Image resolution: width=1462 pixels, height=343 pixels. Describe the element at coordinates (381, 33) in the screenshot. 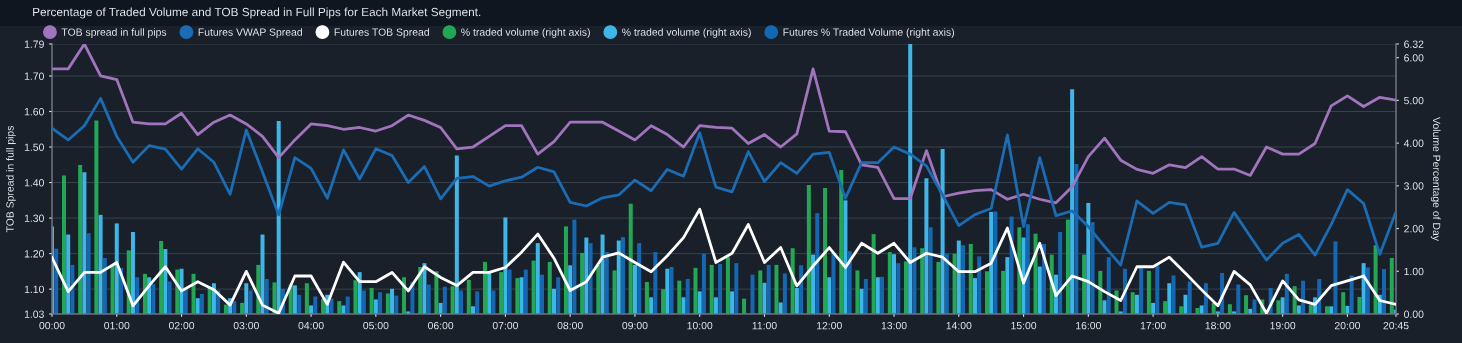

I see `legend-label: Futures TOB Spread` at that location.